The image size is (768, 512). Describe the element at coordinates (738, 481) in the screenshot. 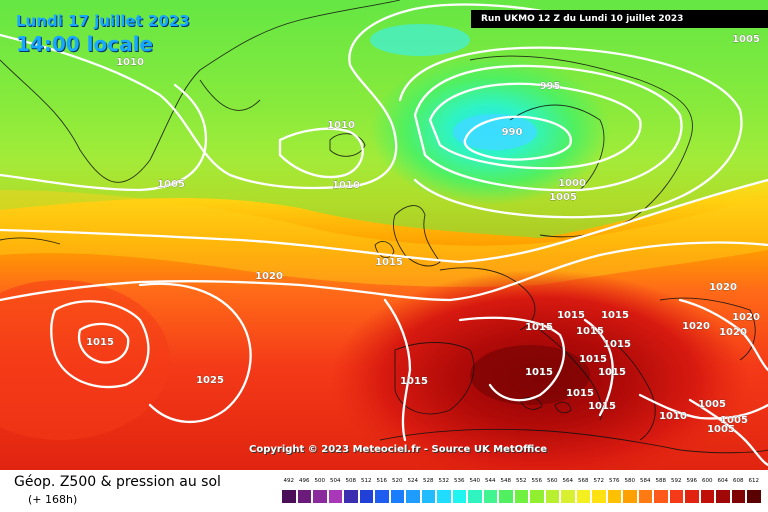

I see `legend-value-label: 608` at that location.